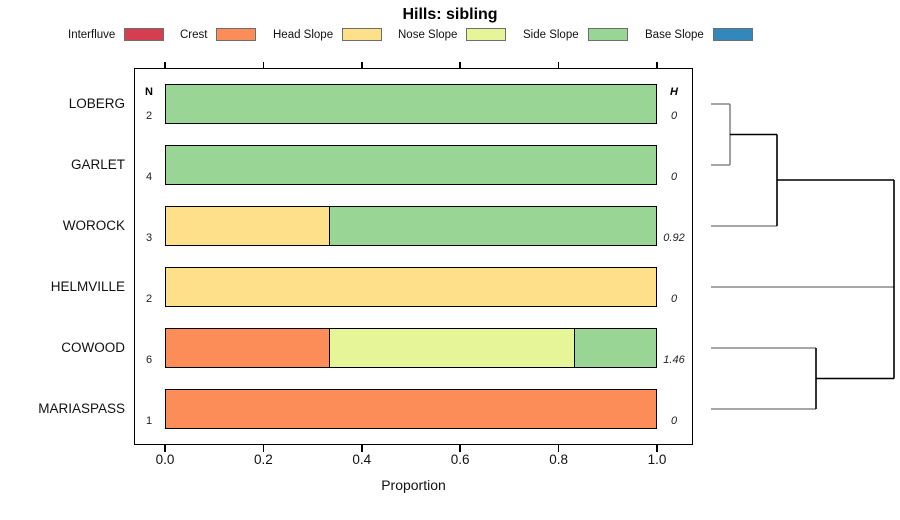 The height and width of the screenshot is (520, 900). I want to click on legend-swatch-side-slope, so click(607, 34).